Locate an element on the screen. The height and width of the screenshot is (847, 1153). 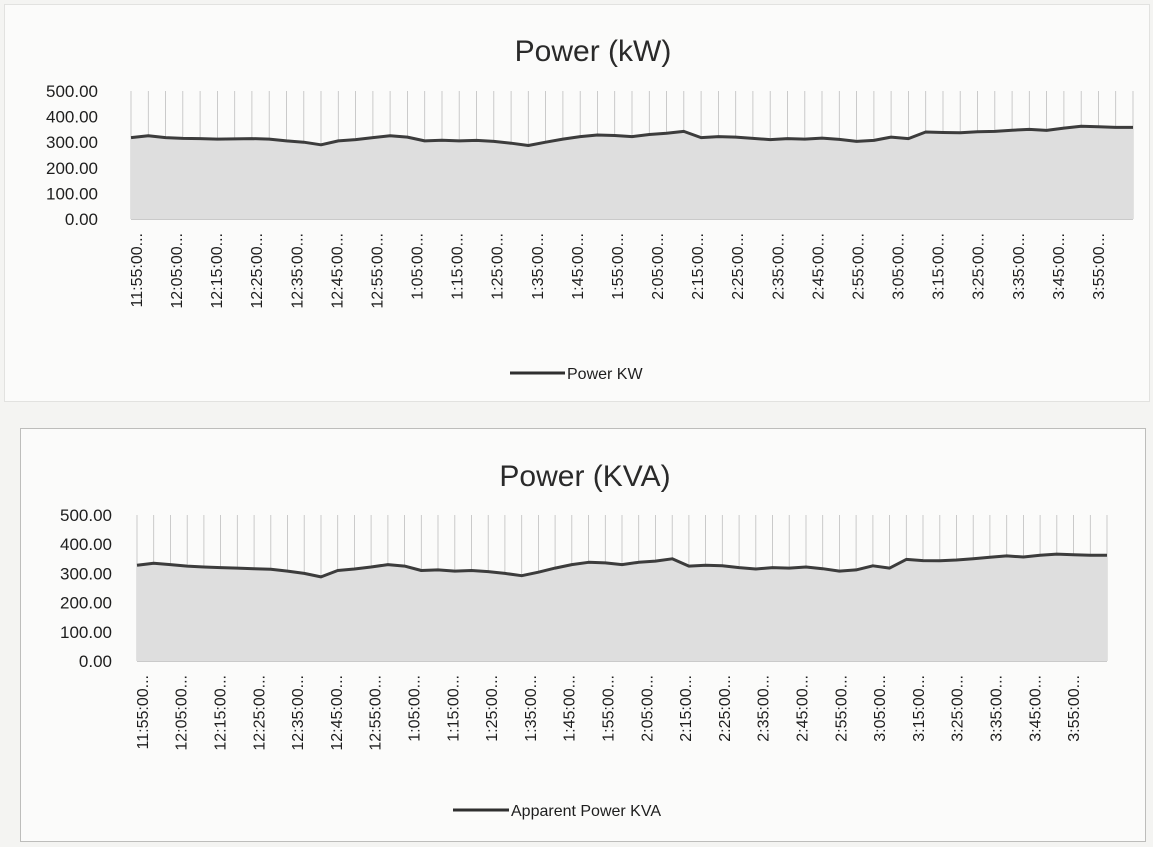
legend-label: Apparent Power KVA is located at coordinates (586, 811).